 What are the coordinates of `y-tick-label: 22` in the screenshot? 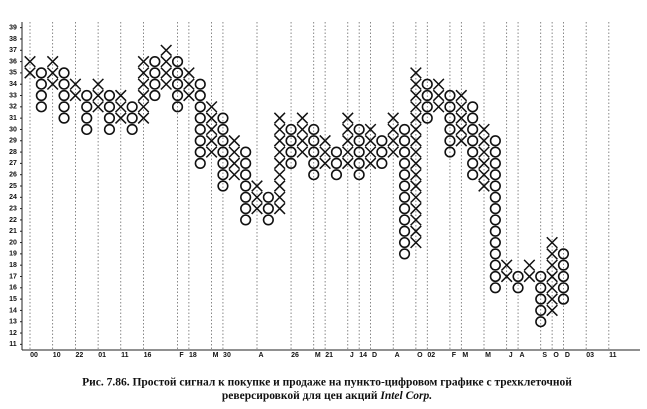 It's located at (13, 220).